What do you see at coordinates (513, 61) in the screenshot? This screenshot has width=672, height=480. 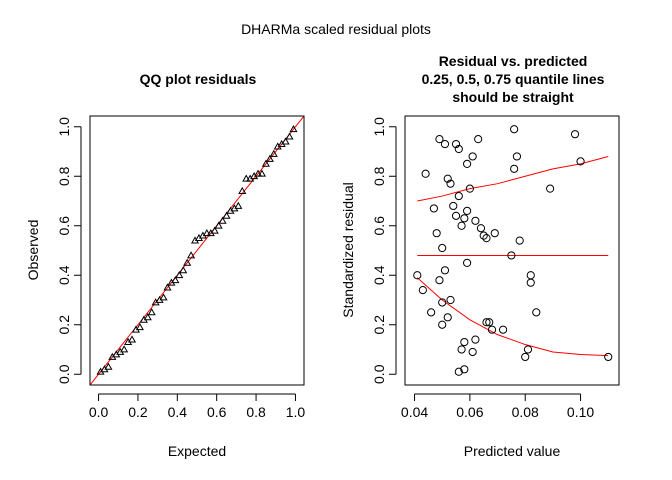 I see `residual-plot-title-line-1: Residual vs. predicted` at bounding box center [513, 61].